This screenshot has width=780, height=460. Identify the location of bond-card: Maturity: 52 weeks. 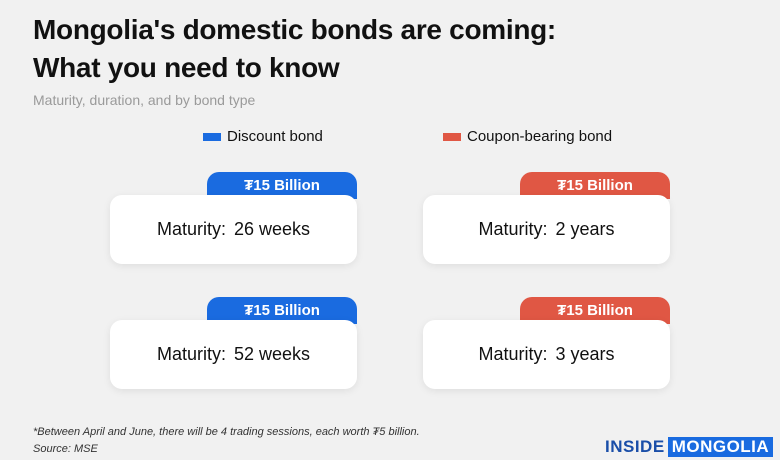
(233, 354).